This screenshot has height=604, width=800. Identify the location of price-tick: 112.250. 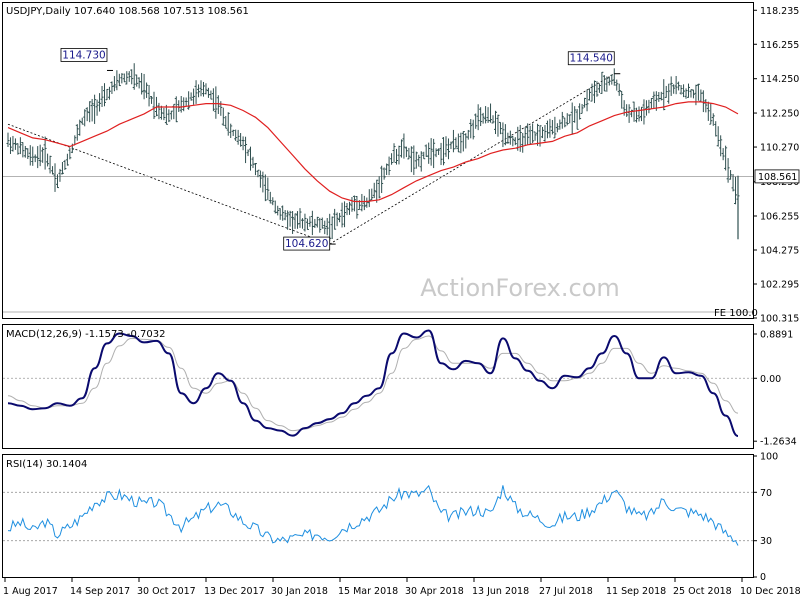
(776, 114).